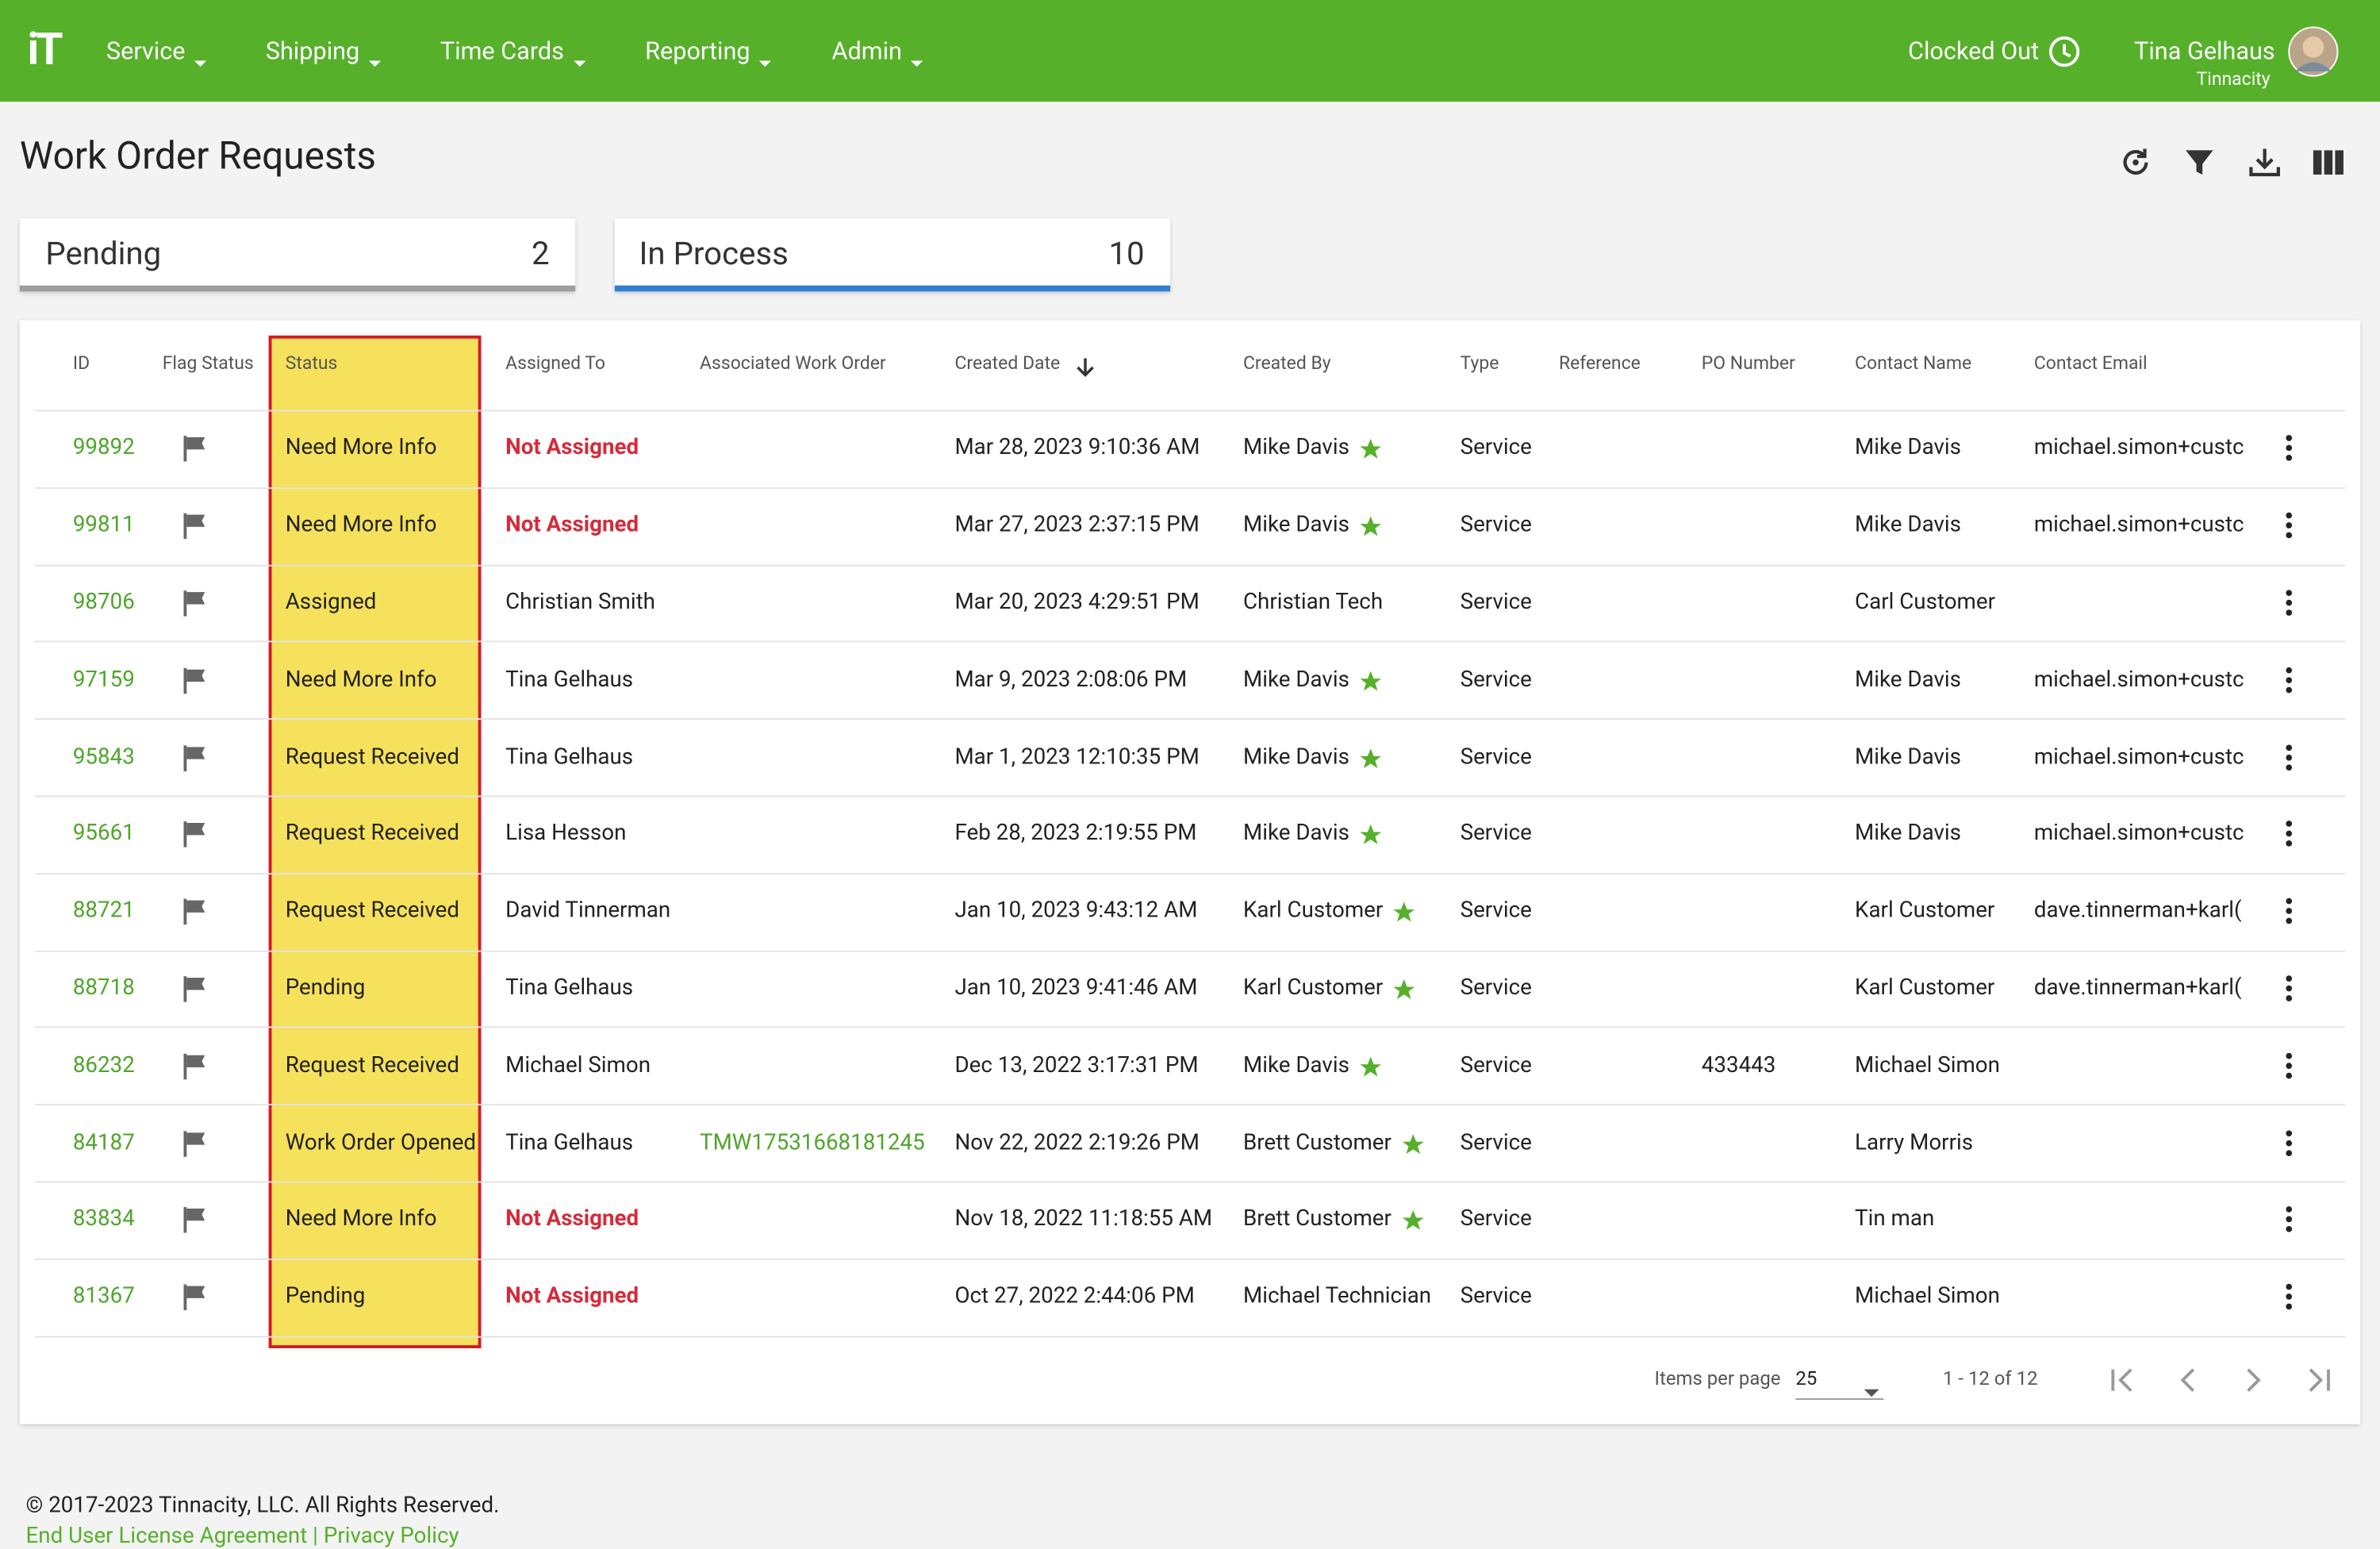  Describe the element at coordinates (1007, 363) in the screenshot. I see `column-header: Created Date` at that location.